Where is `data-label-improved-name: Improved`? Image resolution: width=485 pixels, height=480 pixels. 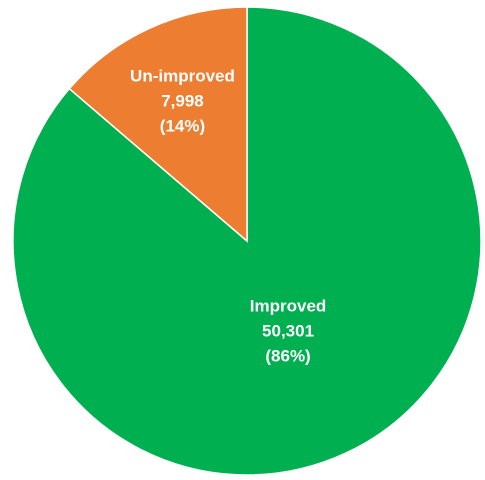 data-label-improved-name: Improved is located at coordinates (288, 305).